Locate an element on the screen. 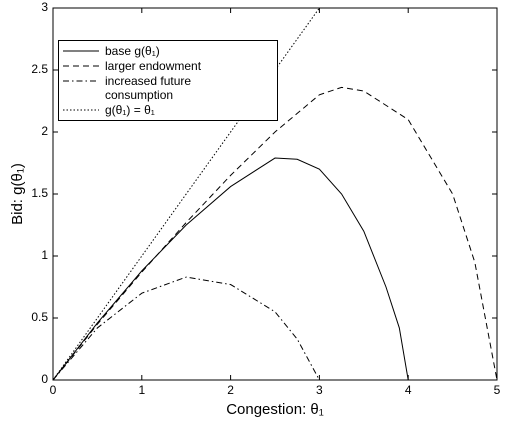 The width and height of the screenshot is (527, 423). legend-entry: g(θ₁) = θ₁ is located at coordinates (168, 110).